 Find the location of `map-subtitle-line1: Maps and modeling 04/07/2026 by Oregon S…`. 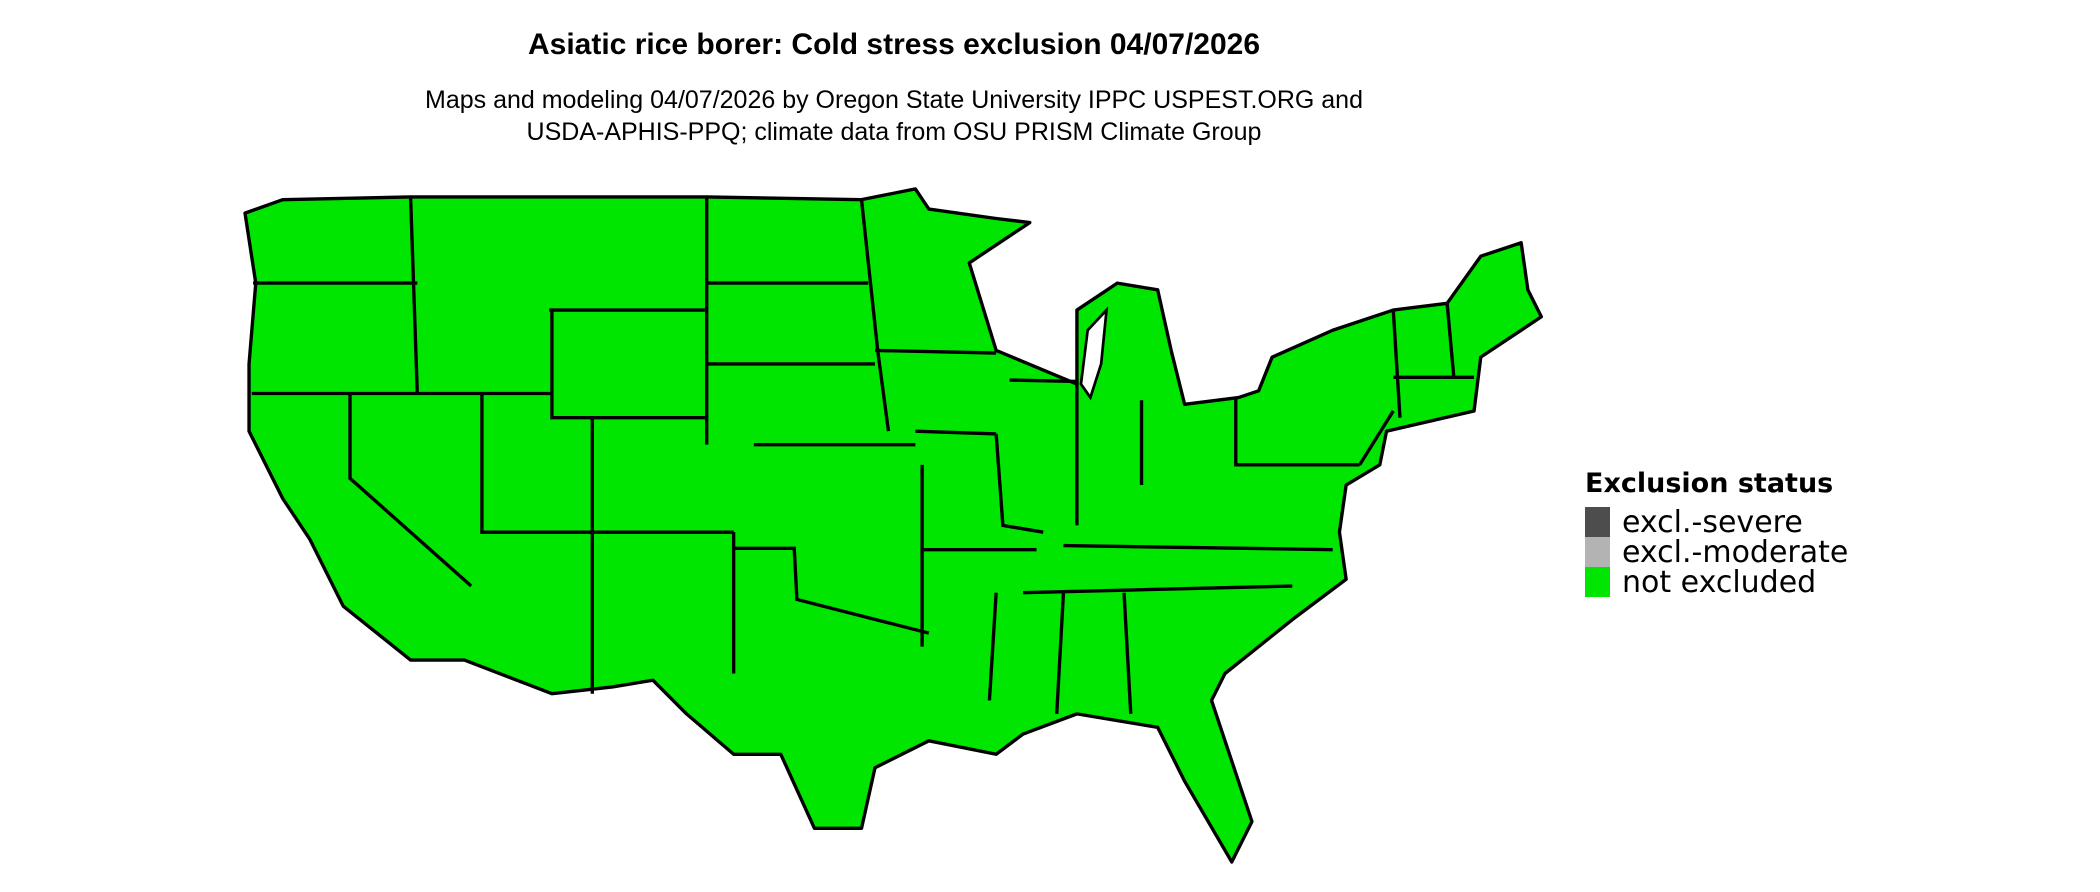

map-subtitle-line1: Maps and modeling 04/07/2026 by Oregon S… is located at coordinates (894, 100).